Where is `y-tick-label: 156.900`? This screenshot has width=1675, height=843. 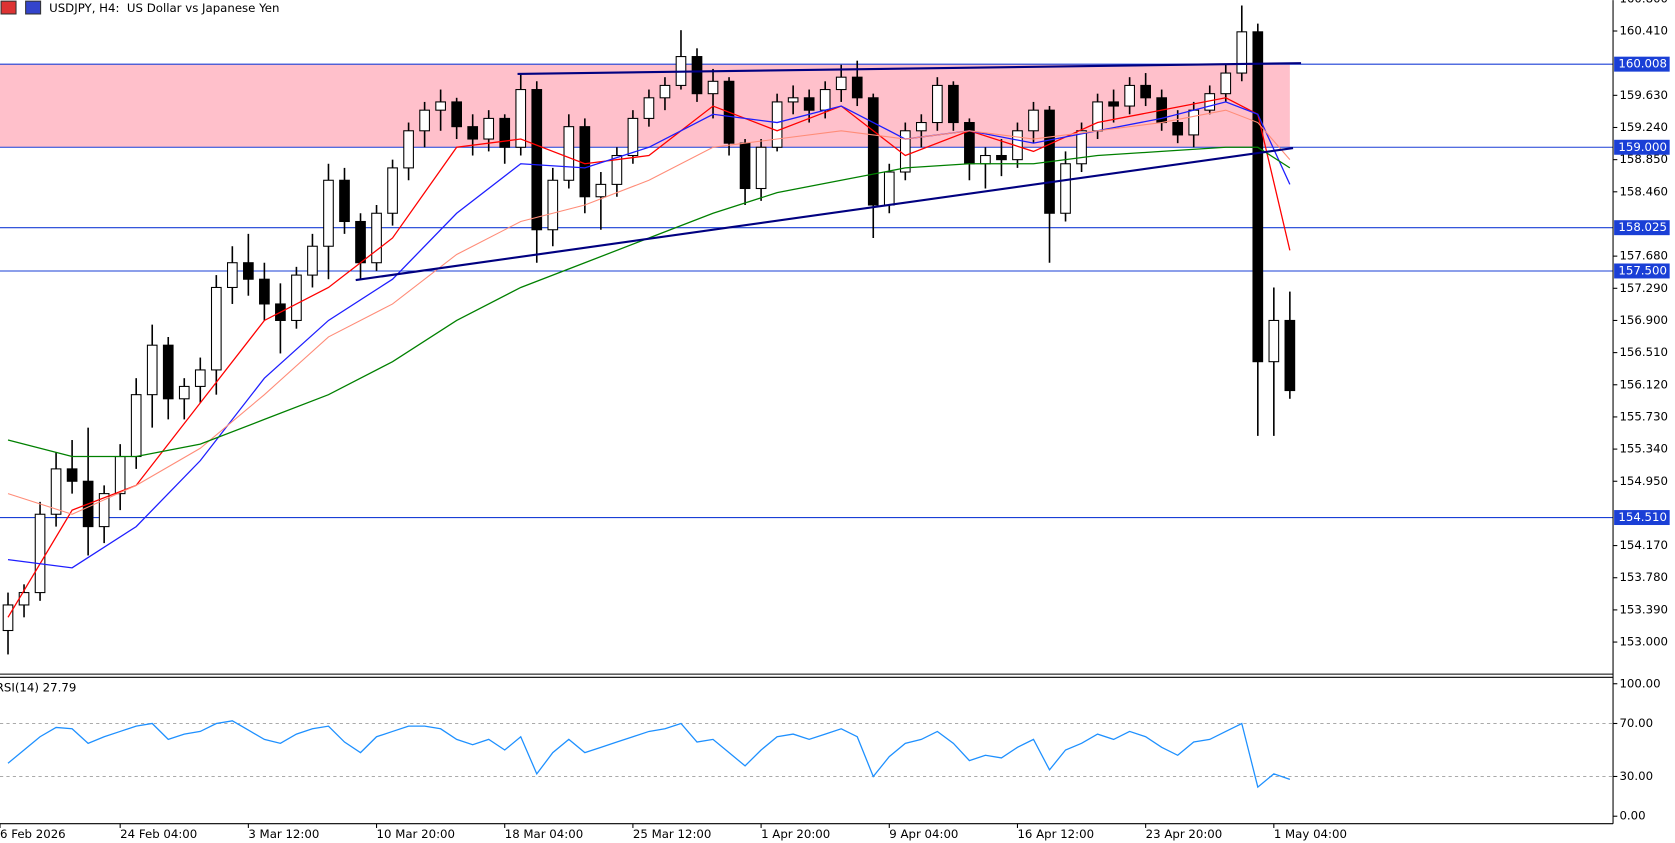
y-tick-label: 156.900 is located at coordinates (1643, 320).